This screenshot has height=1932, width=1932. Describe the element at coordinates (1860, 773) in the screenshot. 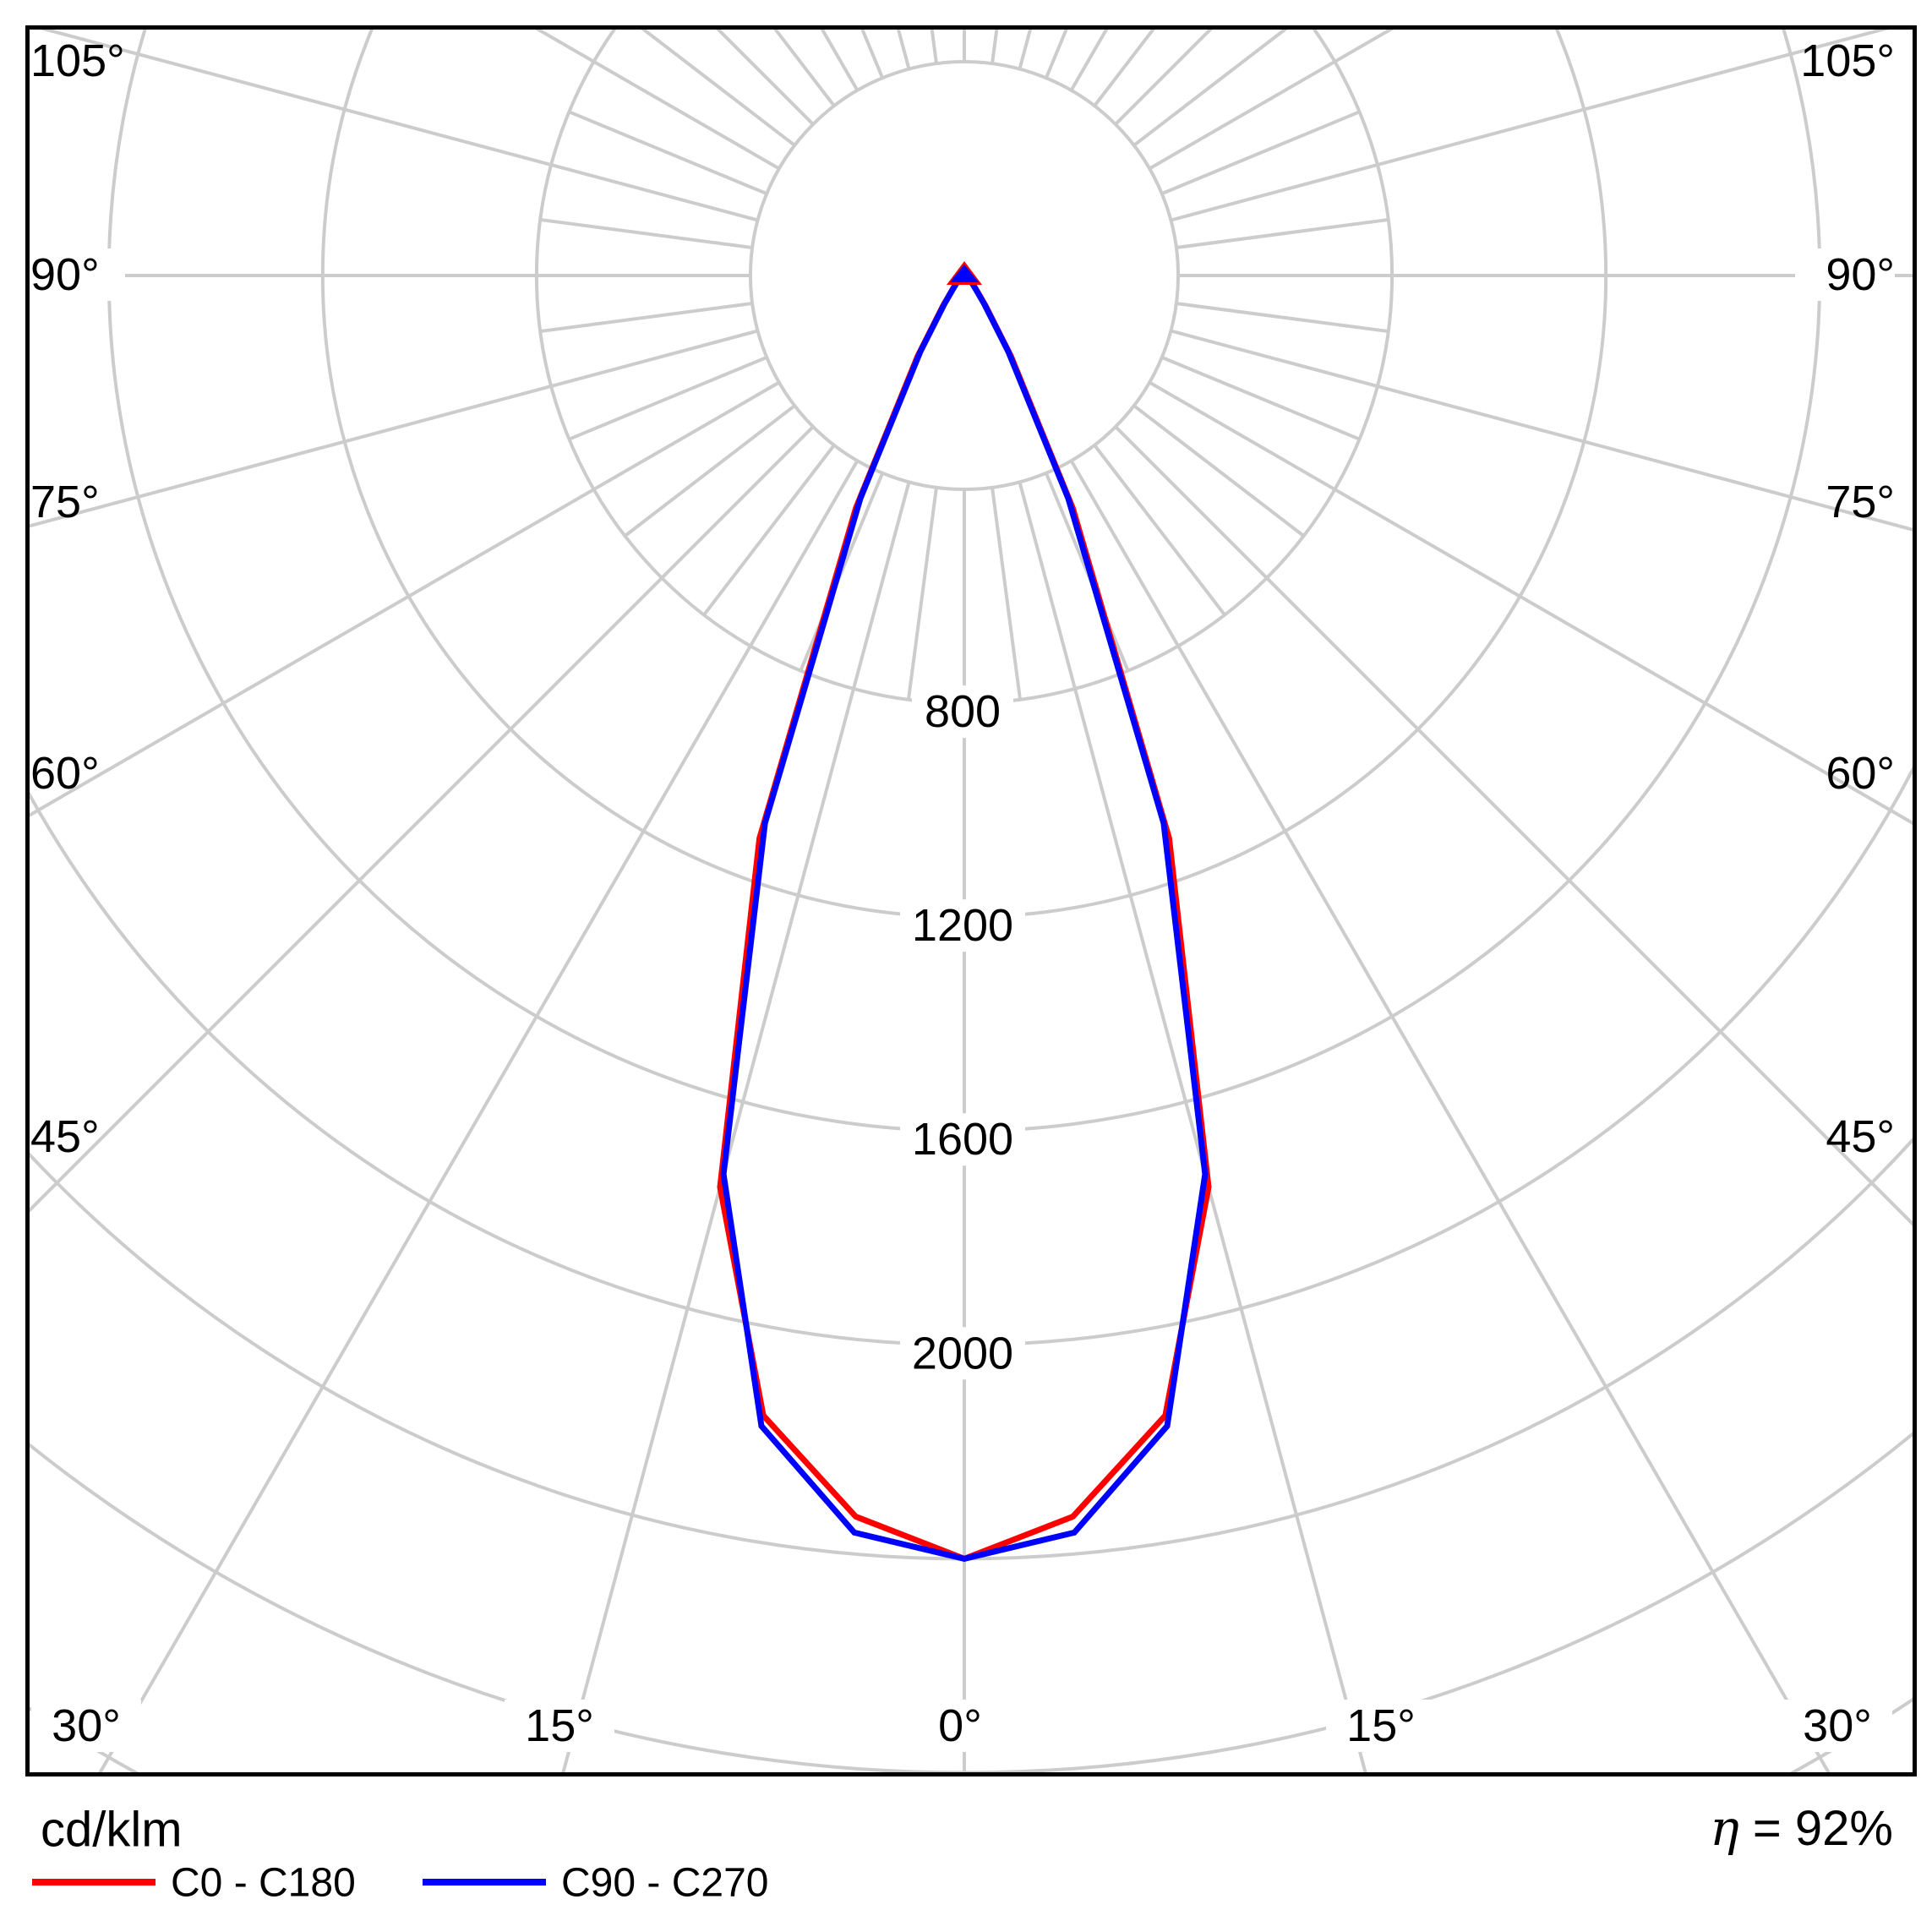

I see `angle-label-right-60°: 60°` at that location.